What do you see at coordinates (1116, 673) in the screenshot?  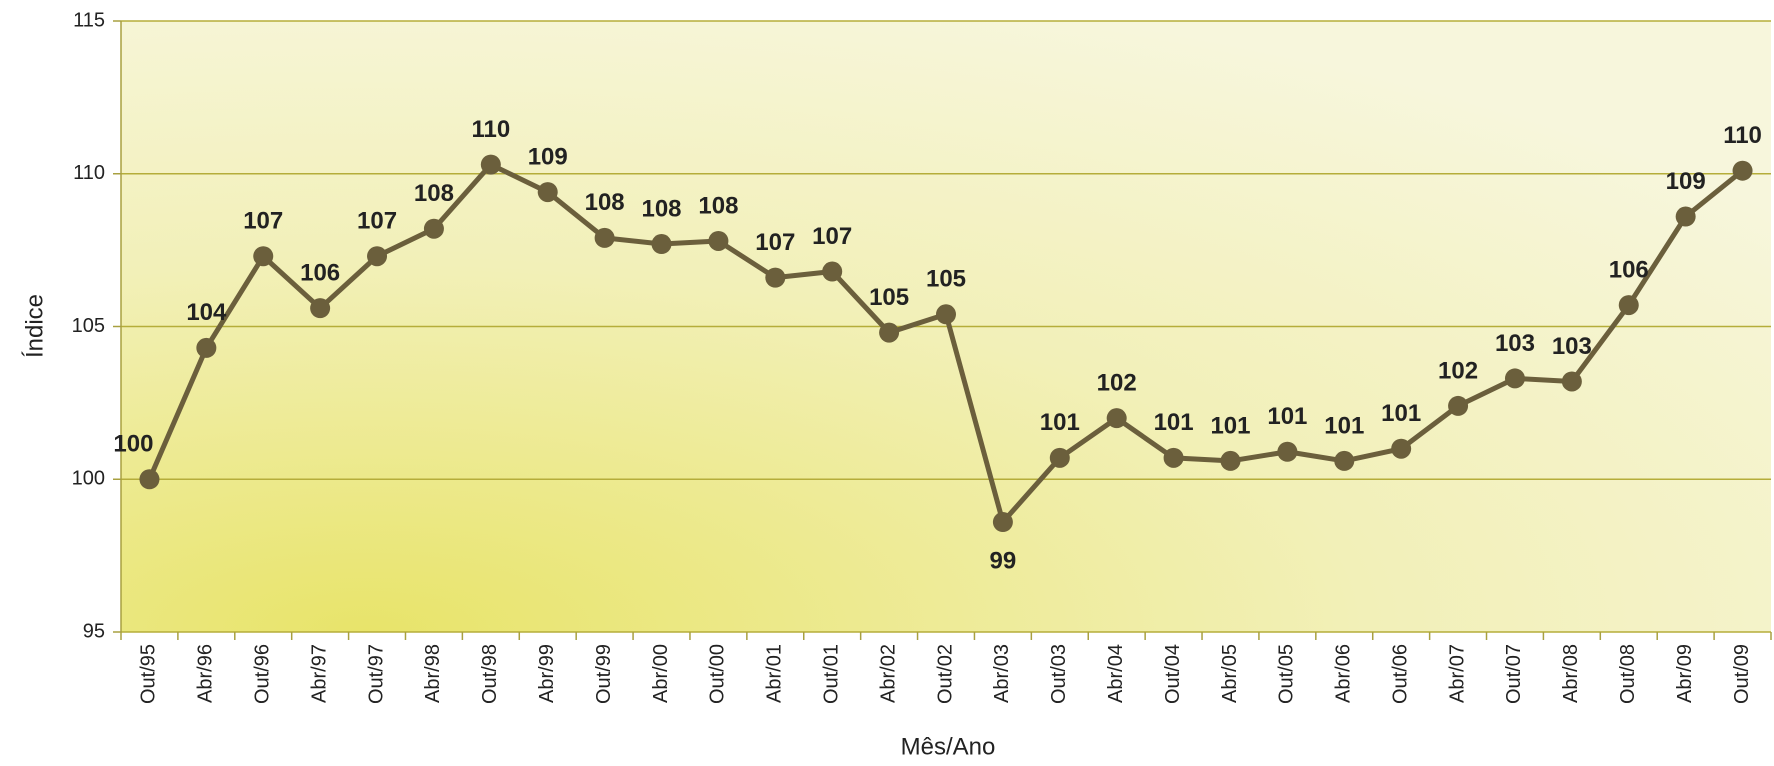 I see `x-tick-label: Abr/04` at bounding box center [1116, 673].